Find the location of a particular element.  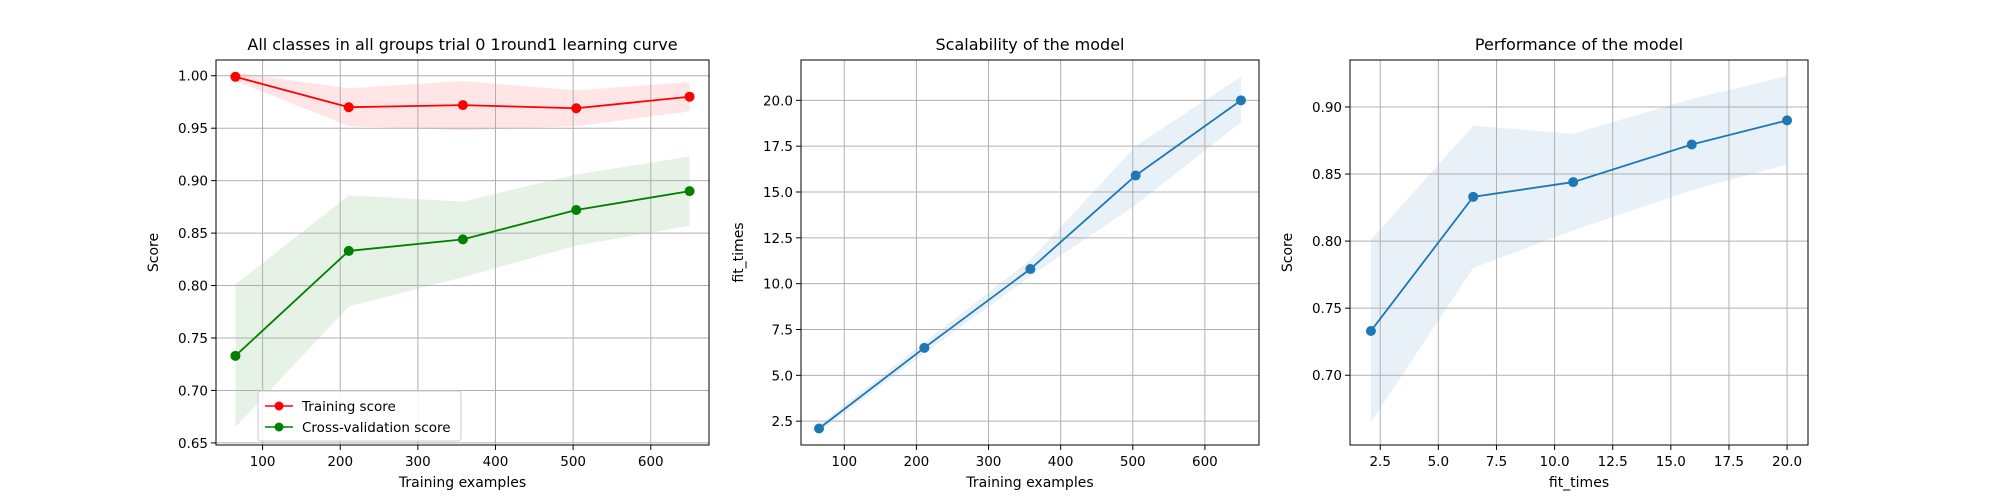

y-tick-label: 0.95 is located at coordinates (193, 129).